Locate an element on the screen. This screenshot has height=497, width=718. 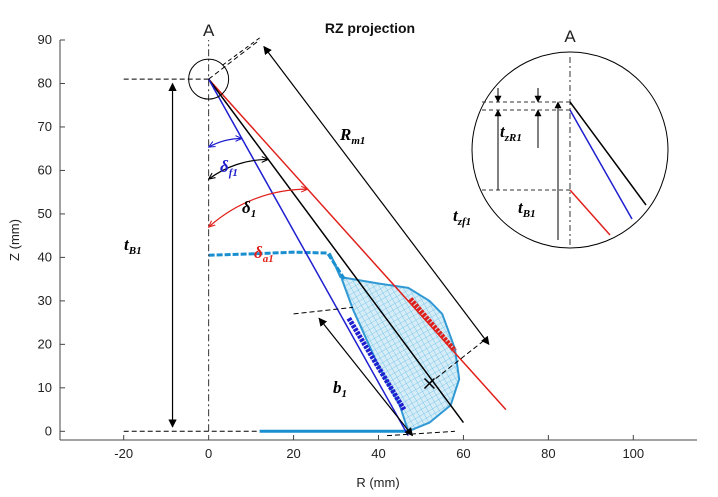
inset-red-line is located at coordinates (590, 212).